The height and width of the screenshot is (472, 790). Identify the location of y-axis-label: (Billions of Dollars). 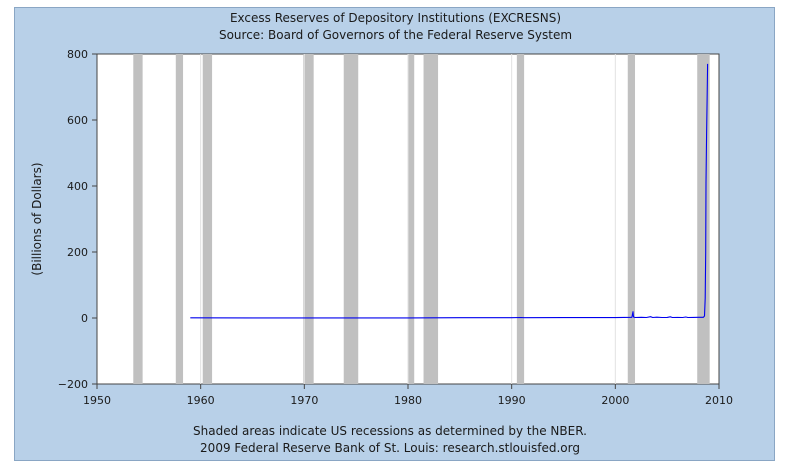
(37, 218).